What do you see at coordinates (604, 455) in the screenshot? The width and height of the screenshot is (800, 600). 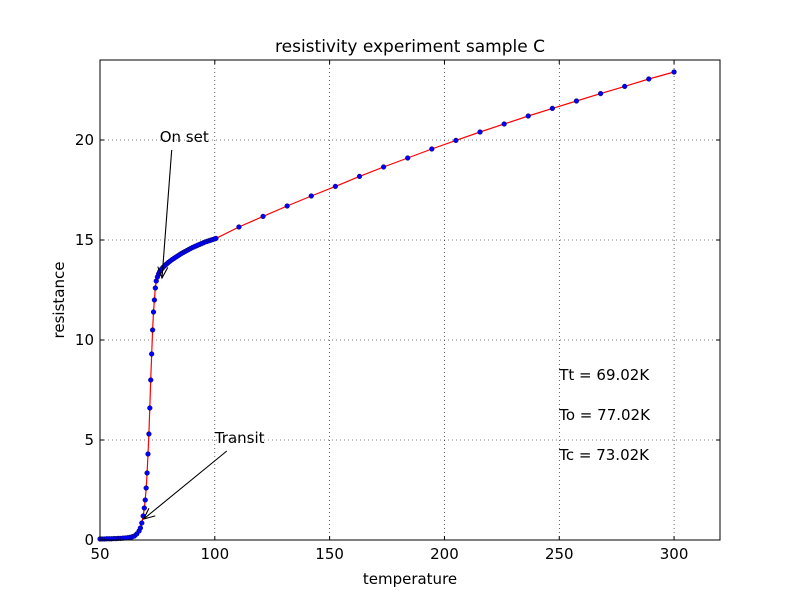 I see `temperature-label: Tc = 73.02K` at bounding box center [604, 455].